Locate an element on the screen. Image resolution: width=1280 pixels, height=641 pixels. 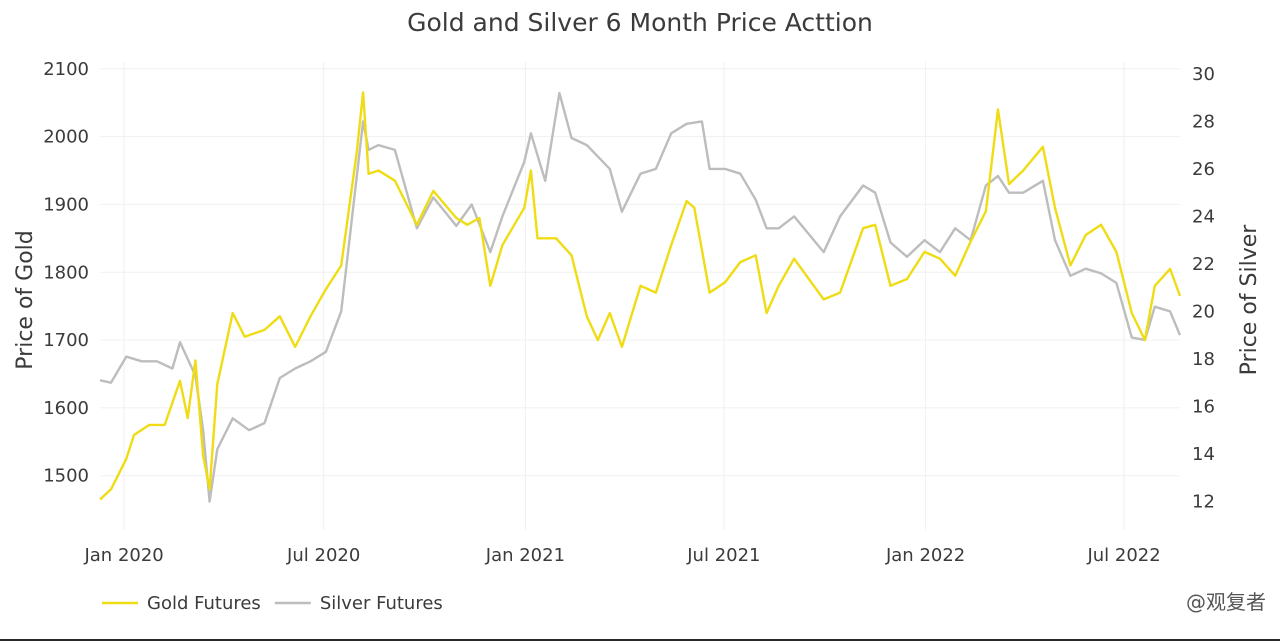
legend-label: Silver Futures is located at coordinates (381, 603).